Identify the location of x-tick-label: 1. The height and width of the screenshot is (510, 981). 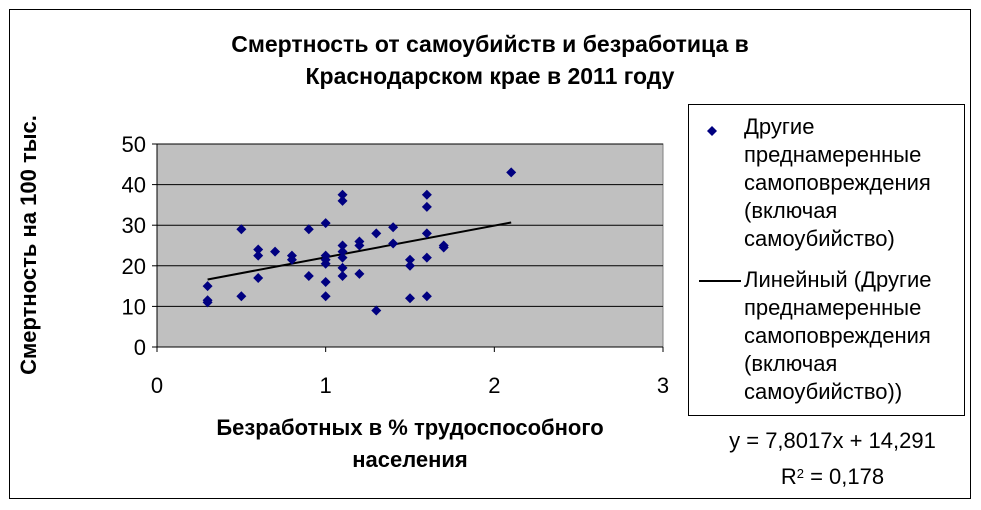
(326, 385).